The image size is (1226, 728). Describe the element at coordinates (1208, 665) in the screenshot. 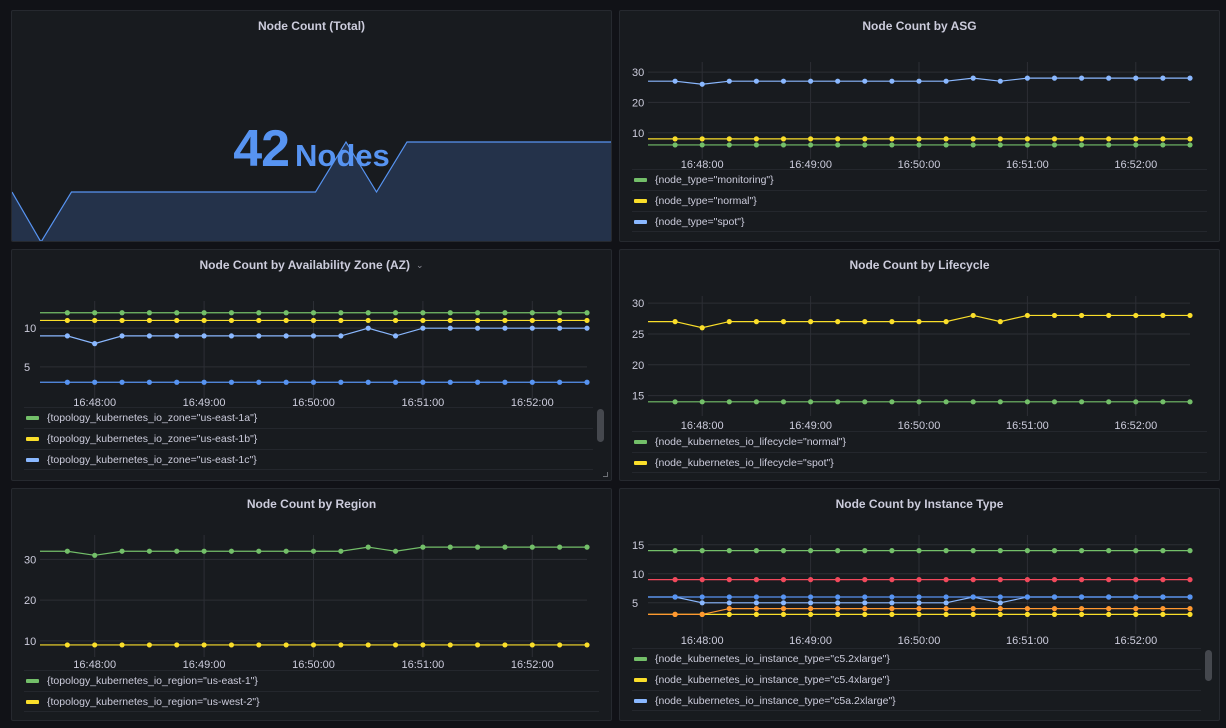

I see `legend-scrollbar` at that location.